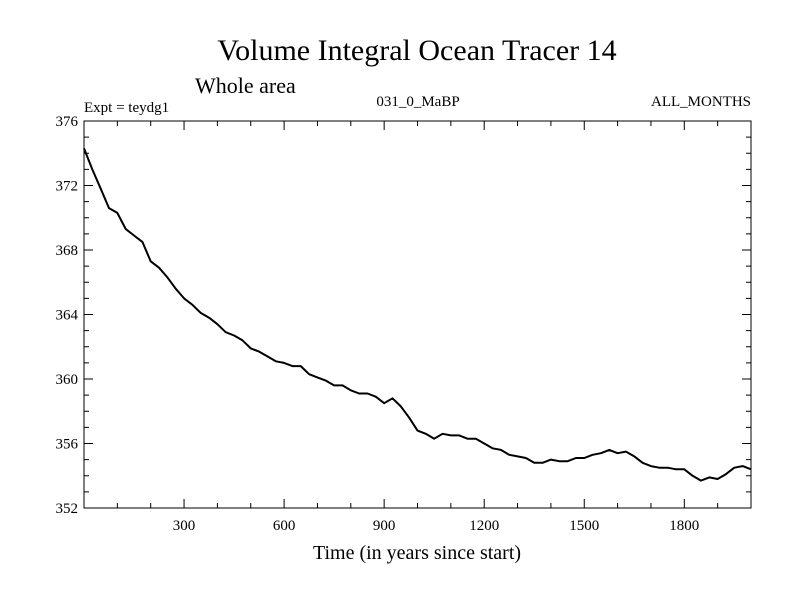 This screenshot has width=800, height=600. What do you see at coordinates (416, 50) in the screenshot?
I see `chart-title: Volume Integral Ocean Tracer 14` at bounding box center [416, 50].